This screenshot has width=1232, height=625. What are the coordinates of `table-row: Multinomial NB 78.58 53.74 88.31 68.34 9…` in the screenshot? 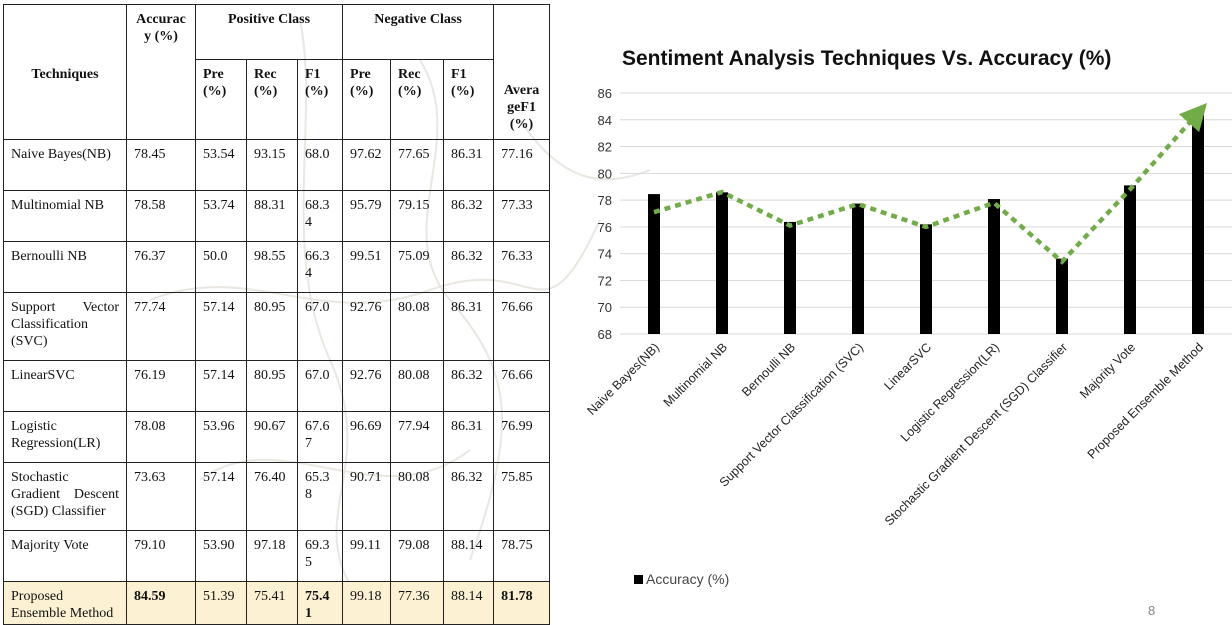 It's located at (277, 216).